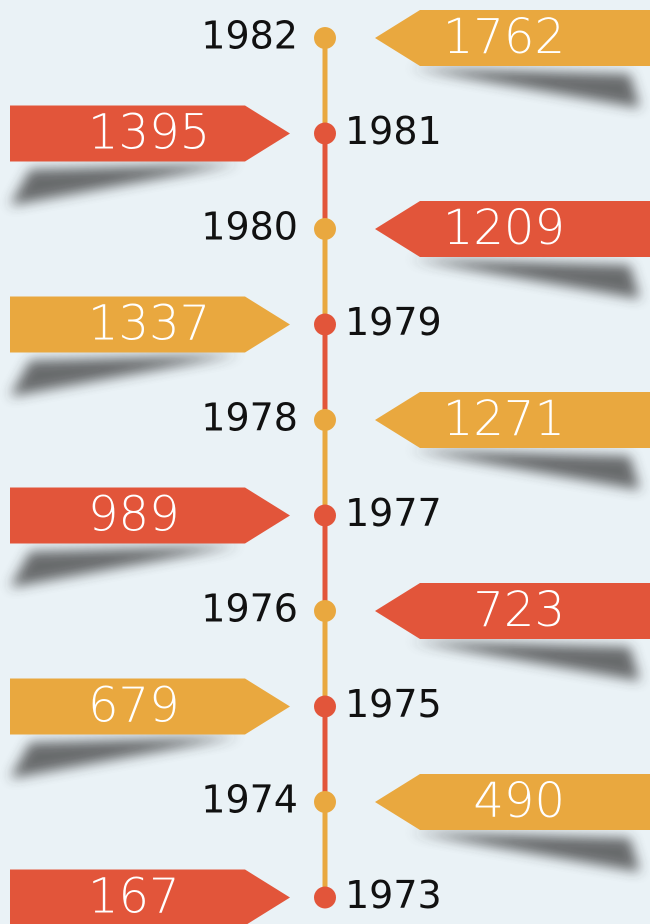 This screenshot has height=924, width=650. I want to click on value-label: 1395, so click(149, 133).